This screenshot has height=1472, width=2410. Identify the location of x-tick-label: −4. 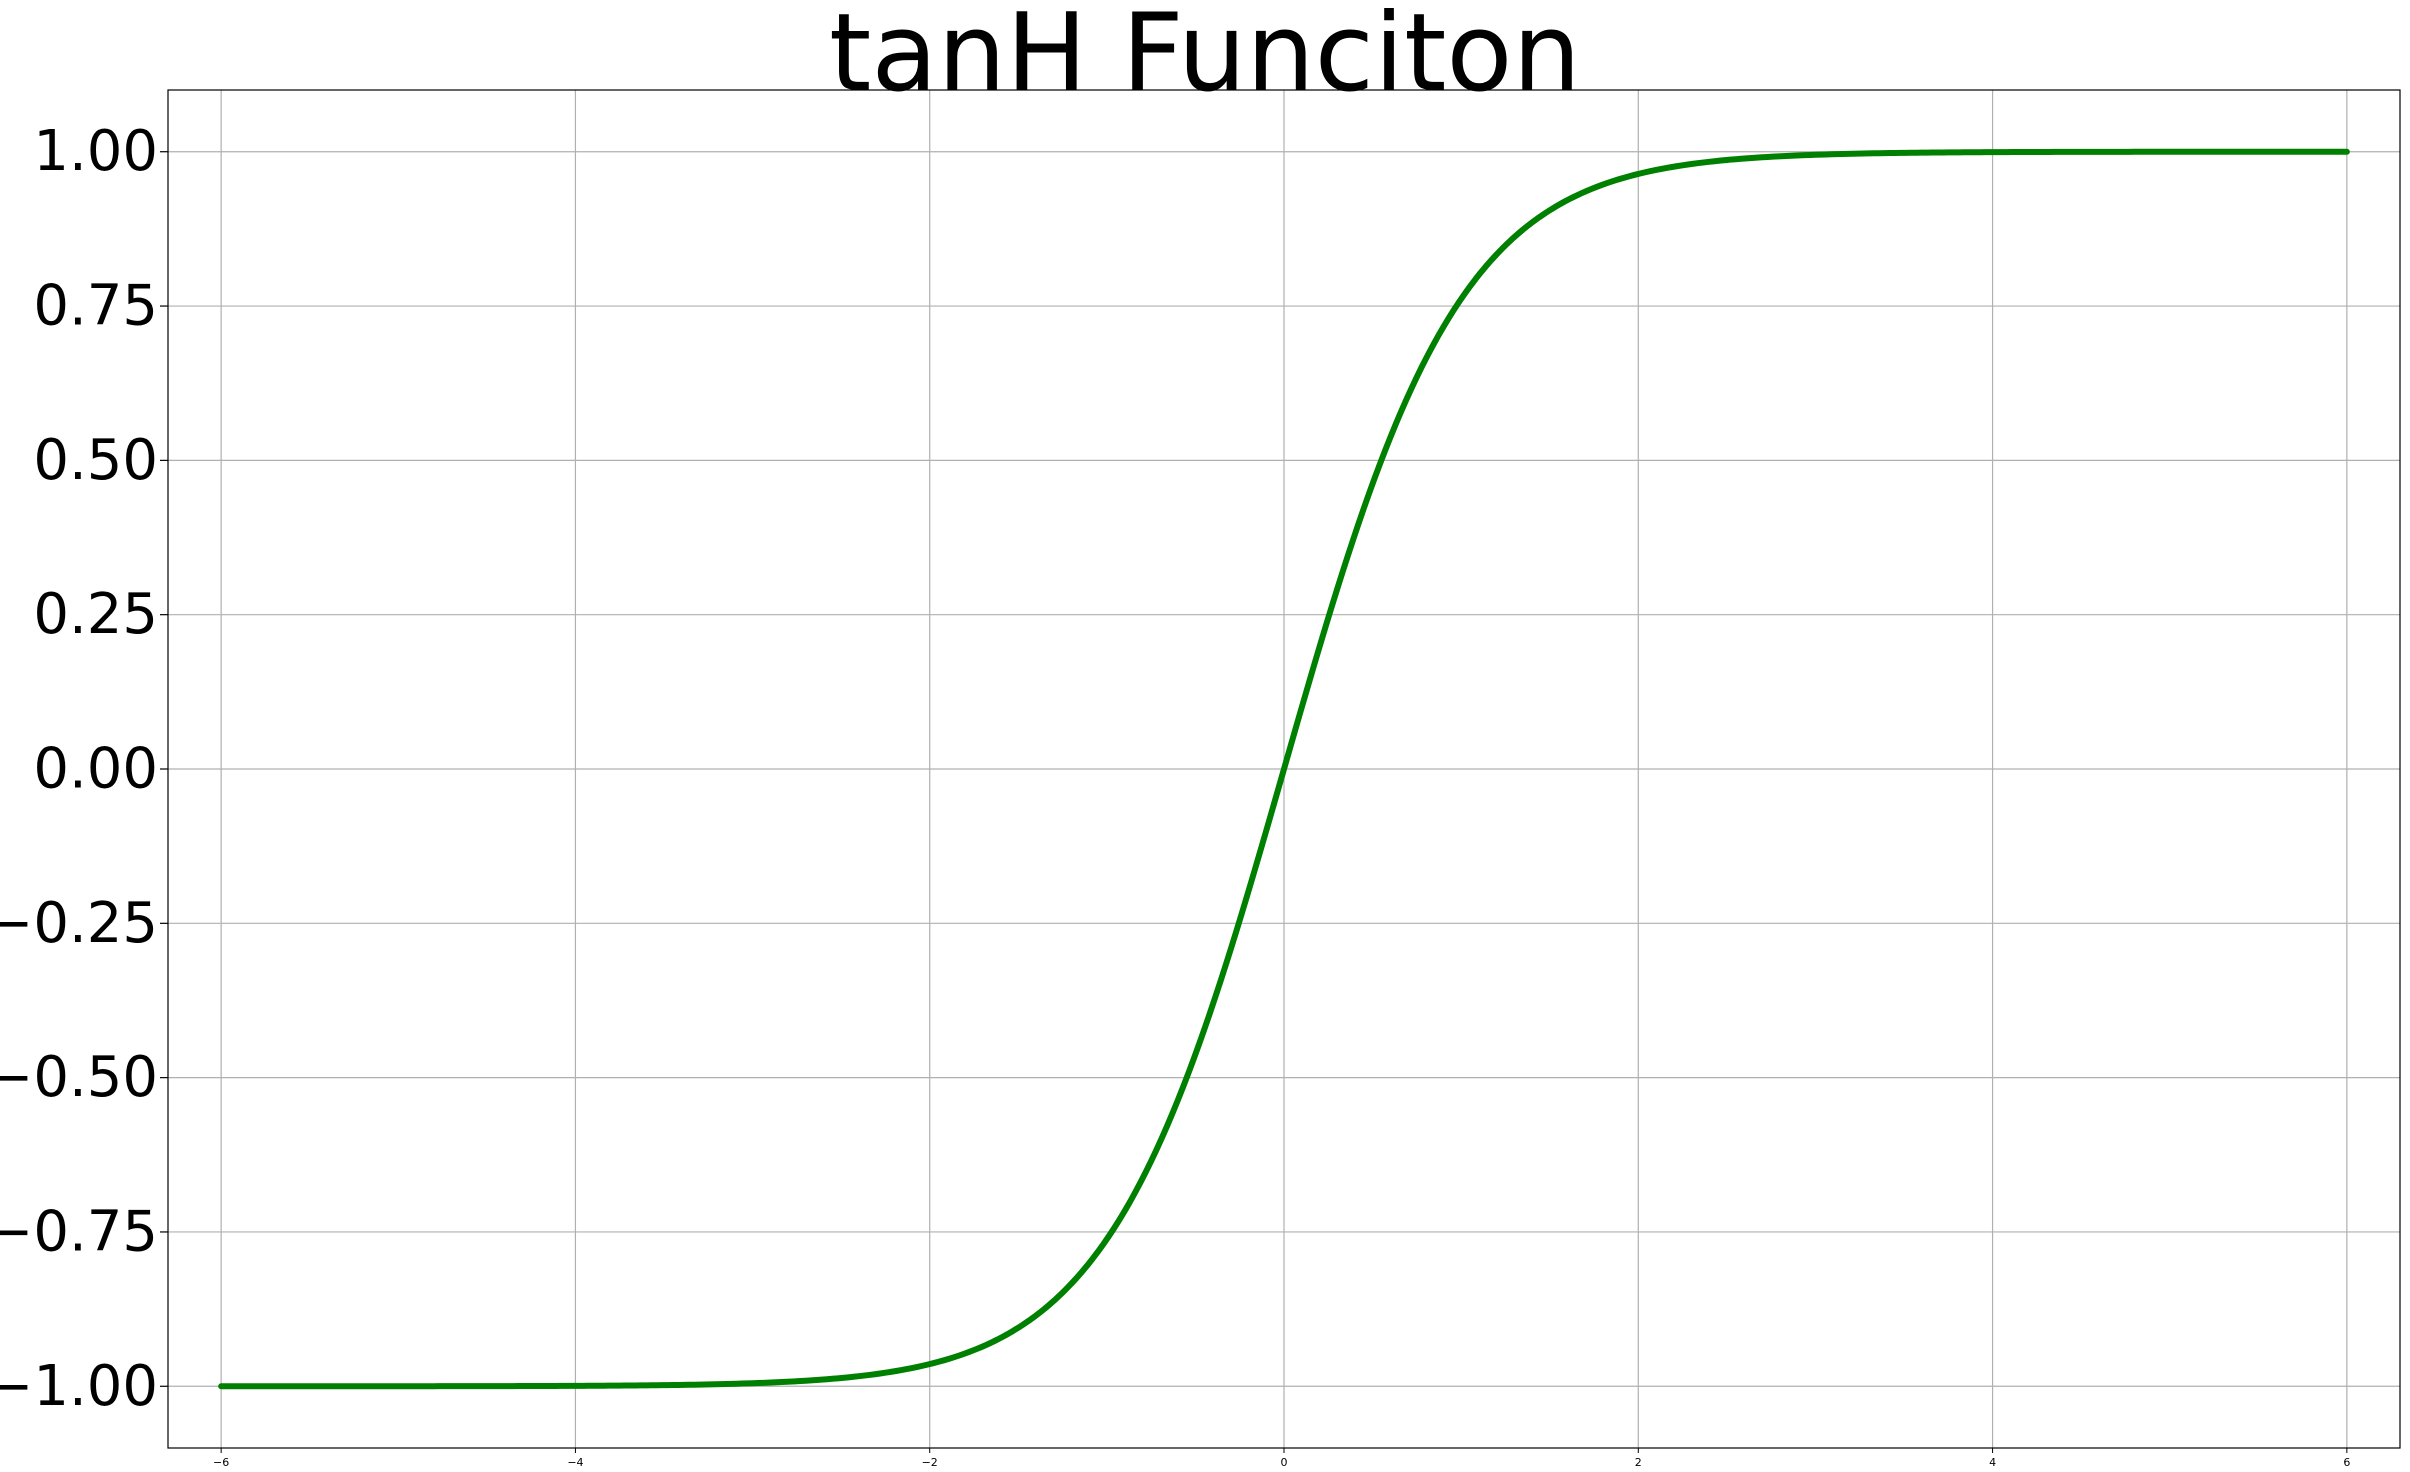
(575, 1462).